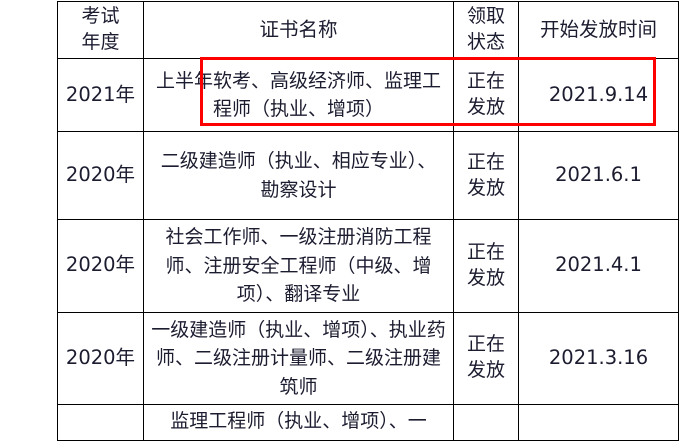 Image resolution: width=693 pixels, height=441 pixels. I want to click on table-header-row: 考试 年度 证书名称 领取 状态 开始发放时间, so click(368, 30).